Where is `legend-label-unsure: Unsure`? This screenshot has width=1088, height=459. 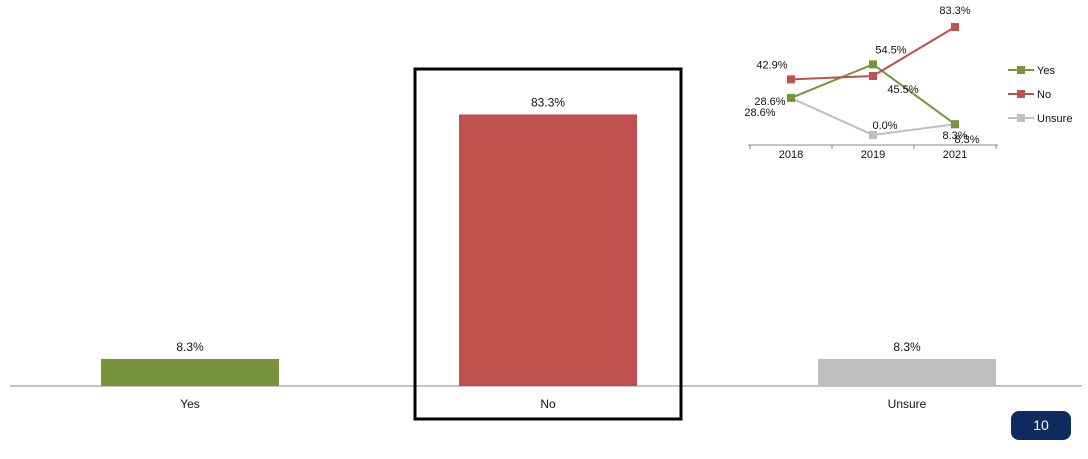 legend-label-unsure: Unsure is located at coordinates (1054, 119).